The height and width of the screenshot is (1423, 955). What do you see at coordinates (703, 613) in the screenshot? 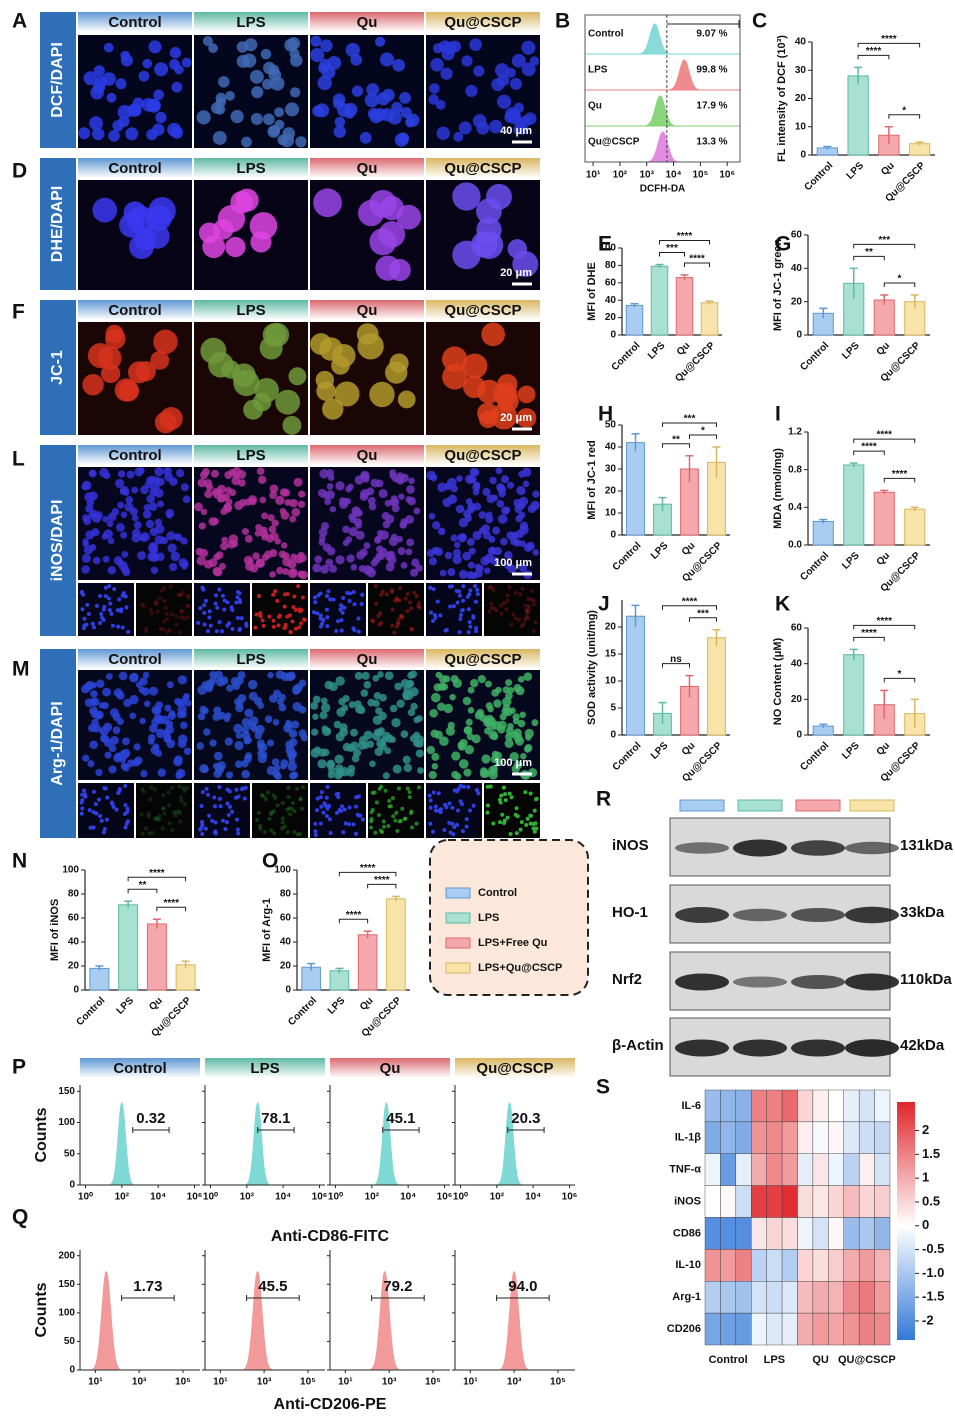
I see `significance-label: ***` at bounding box center [703, 613].